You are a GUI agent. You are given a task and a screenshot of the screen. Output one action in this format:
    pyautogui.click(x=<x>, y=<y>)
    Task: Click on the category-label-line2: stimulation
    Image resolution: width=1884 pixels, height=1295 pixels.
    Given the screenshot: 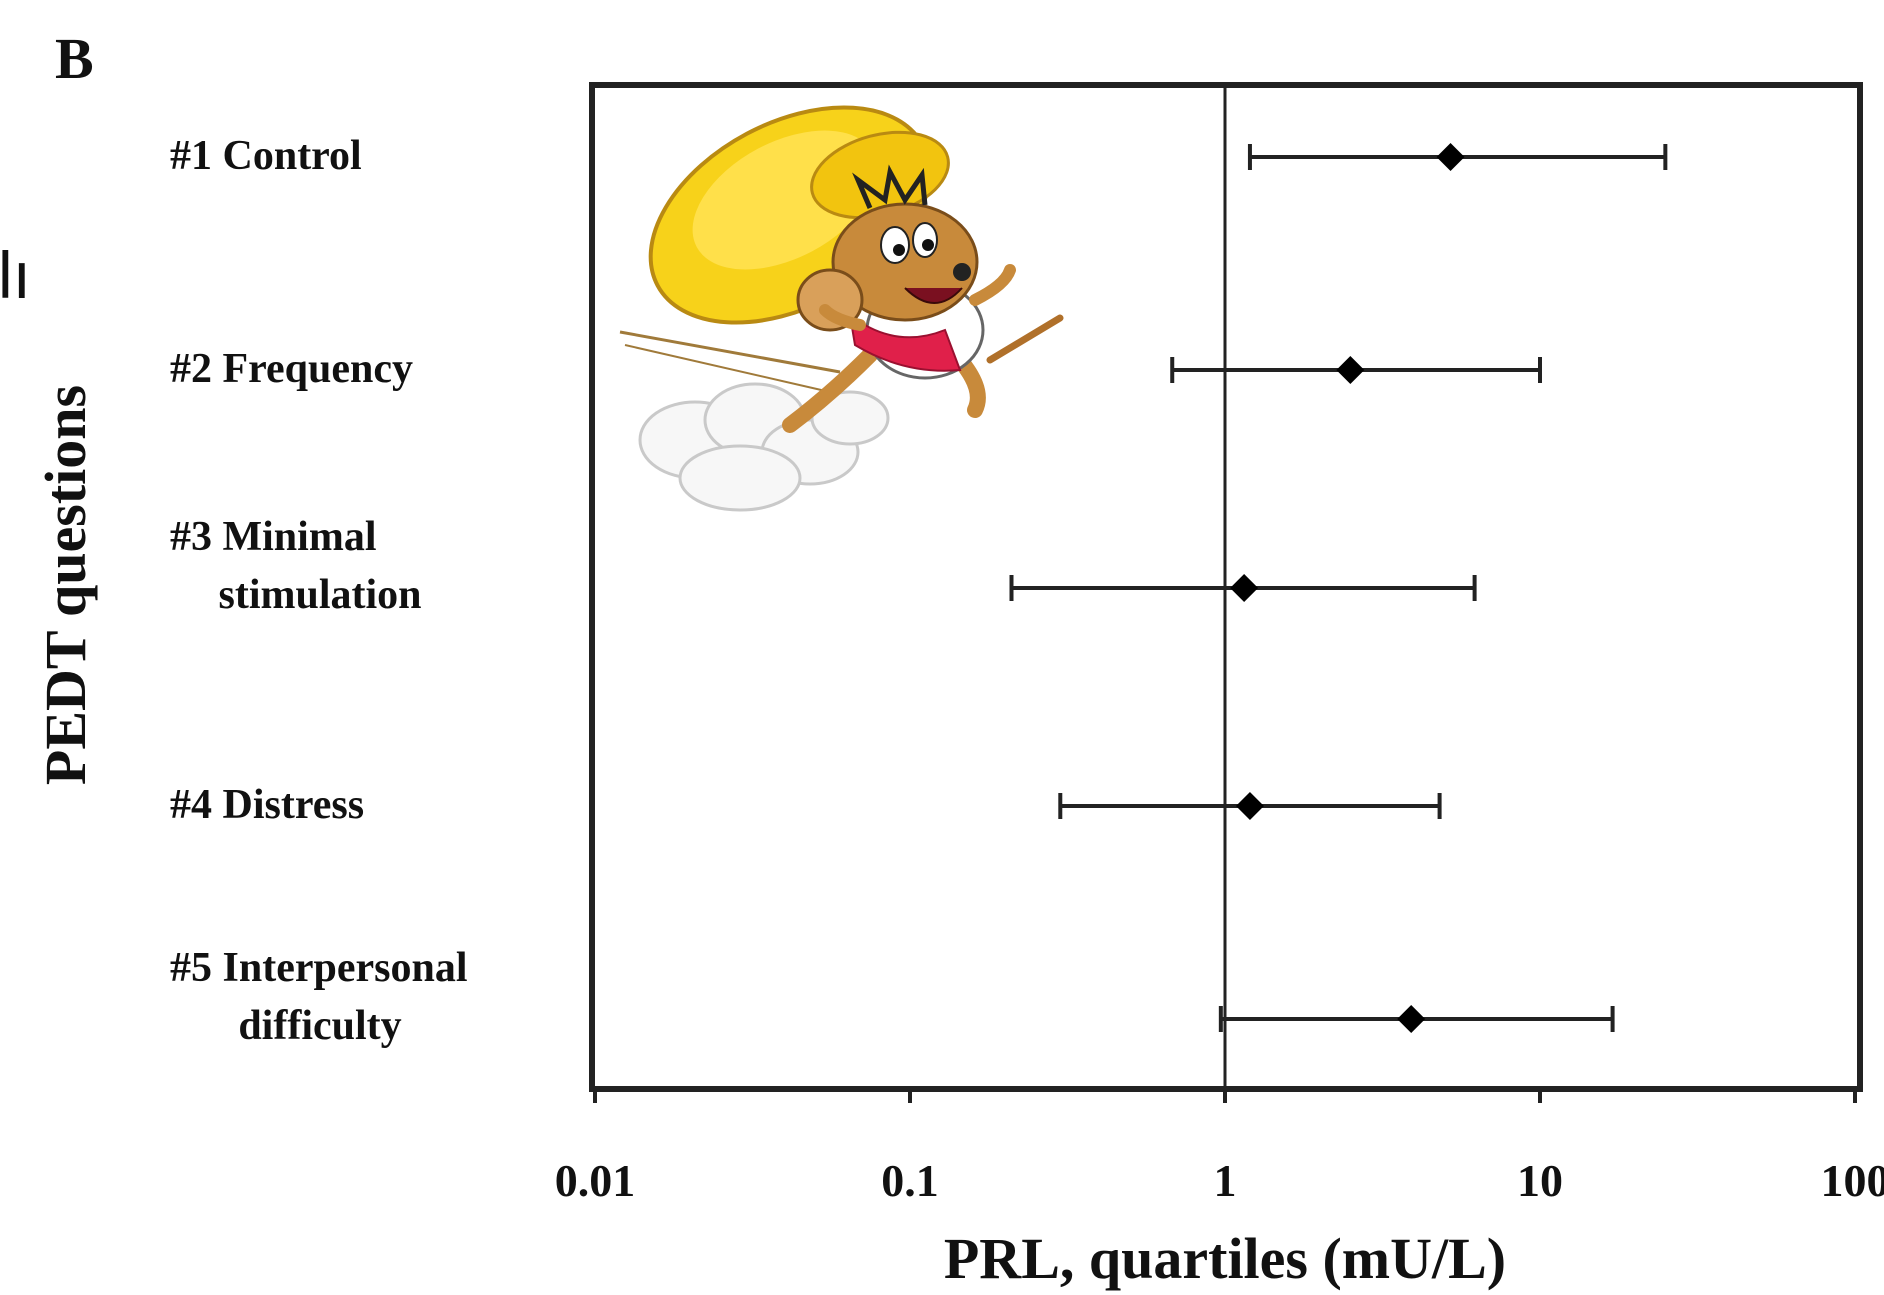 What is the action you would take?
    pyautogui.click(x=319, y=595)
    